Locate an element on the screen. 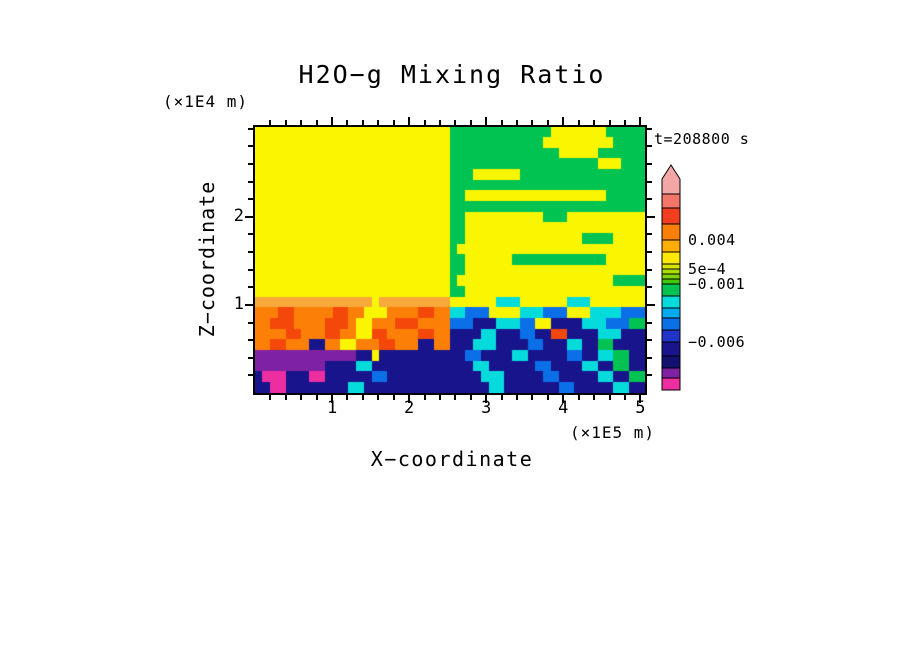 Image resolution: width=904 pixels, height=654 pixels. x-axis-label: X−coordinate is located at coordinates (452, 459).